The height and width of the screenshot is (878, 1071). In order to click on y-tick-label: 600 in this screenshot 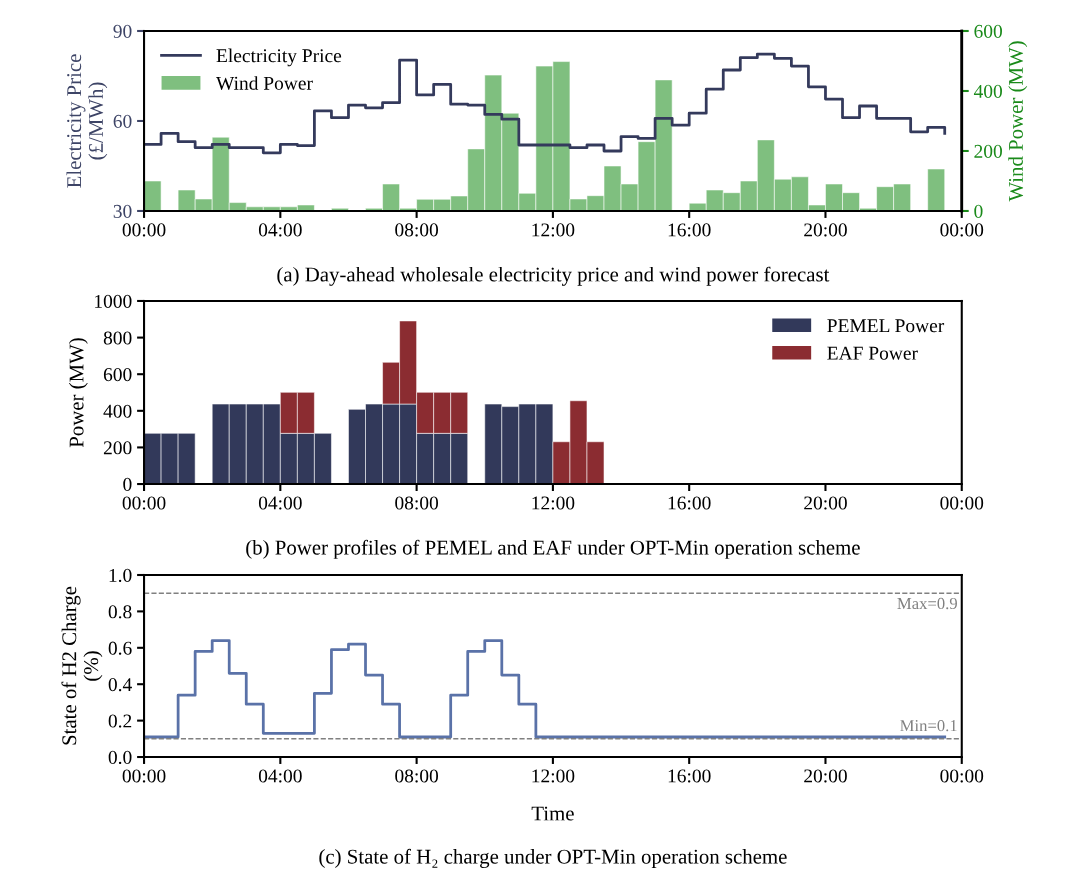, I will do `click(117, 375)`.